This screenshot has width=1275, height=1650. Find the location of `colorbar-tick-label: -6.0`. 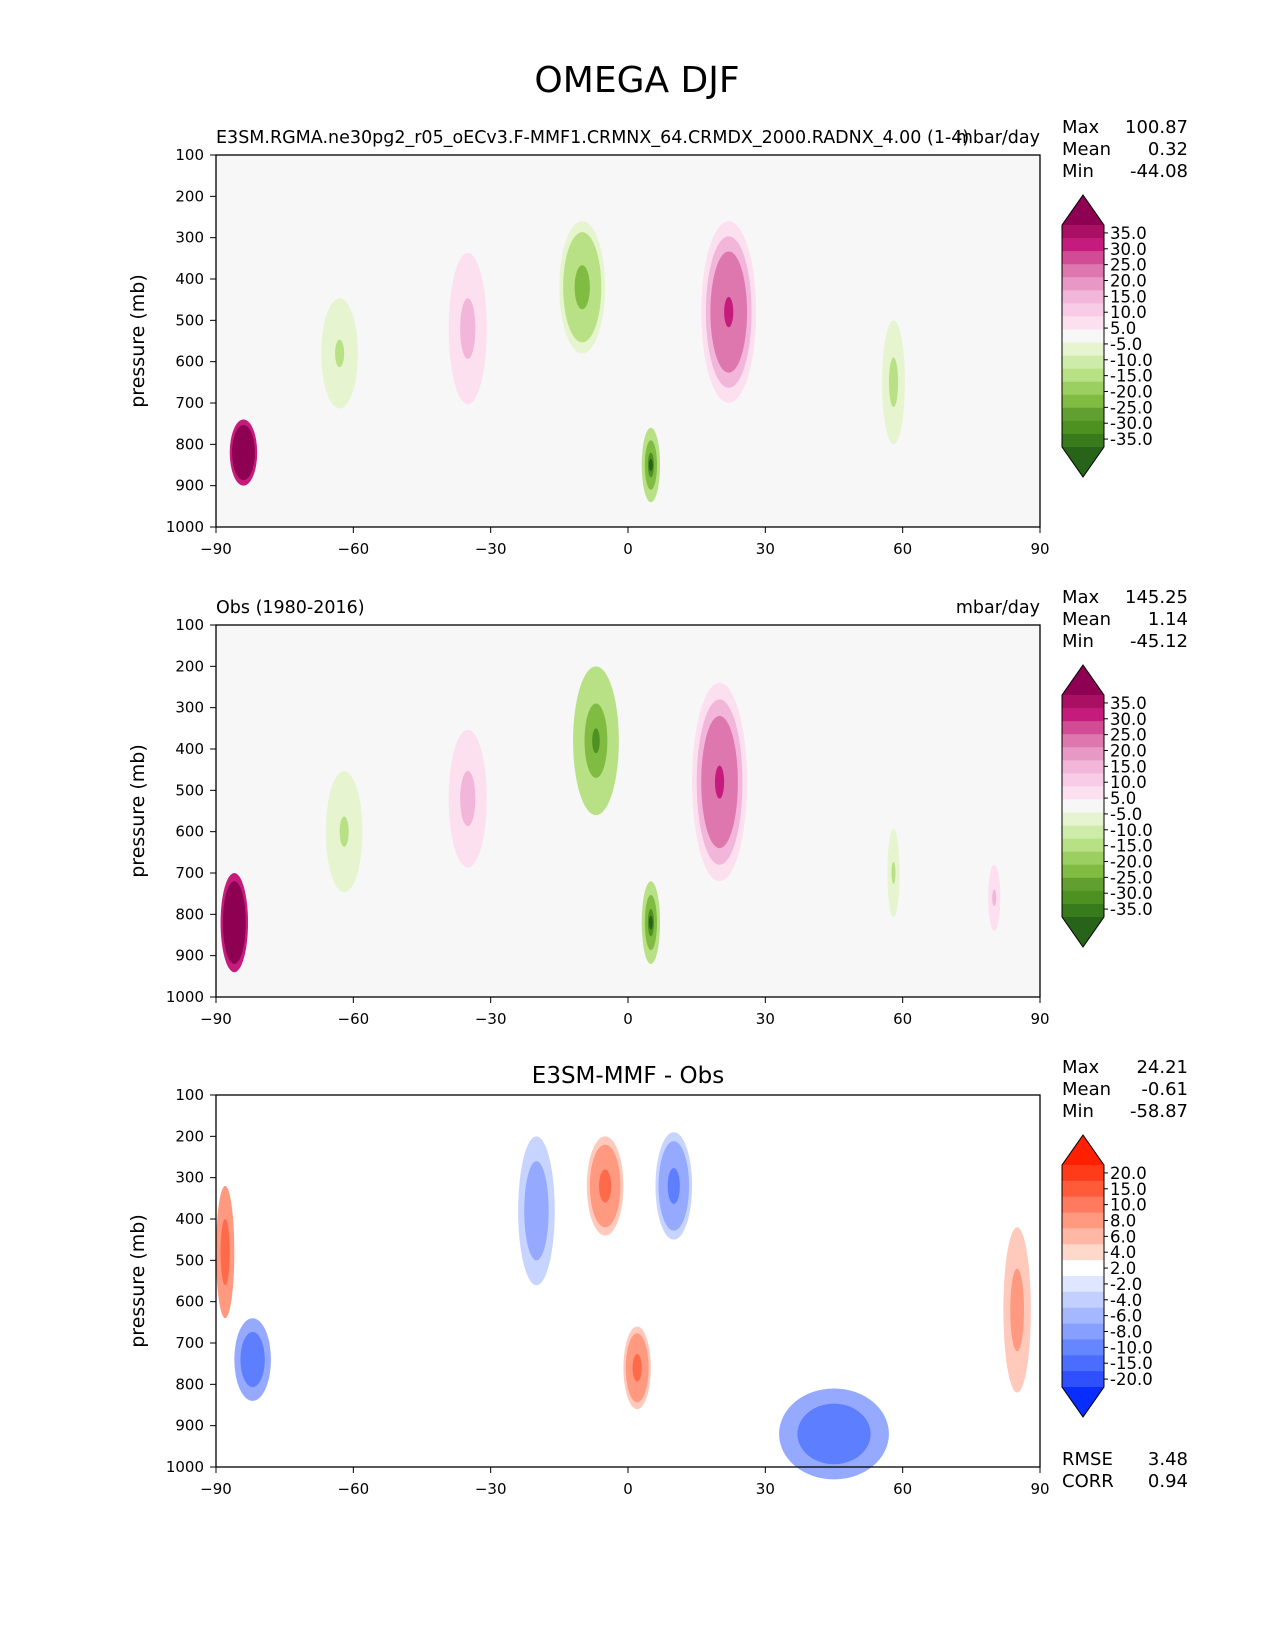

colorbar-tick-label: -6.0 is located at coordinates (1126, 1316).